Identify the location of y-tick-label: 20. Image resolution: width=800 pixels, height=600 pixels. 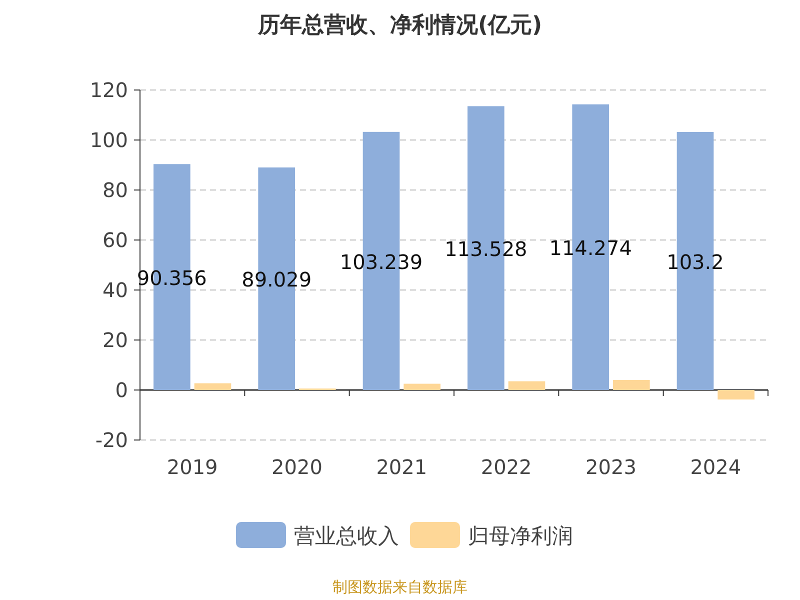
(115, 340).